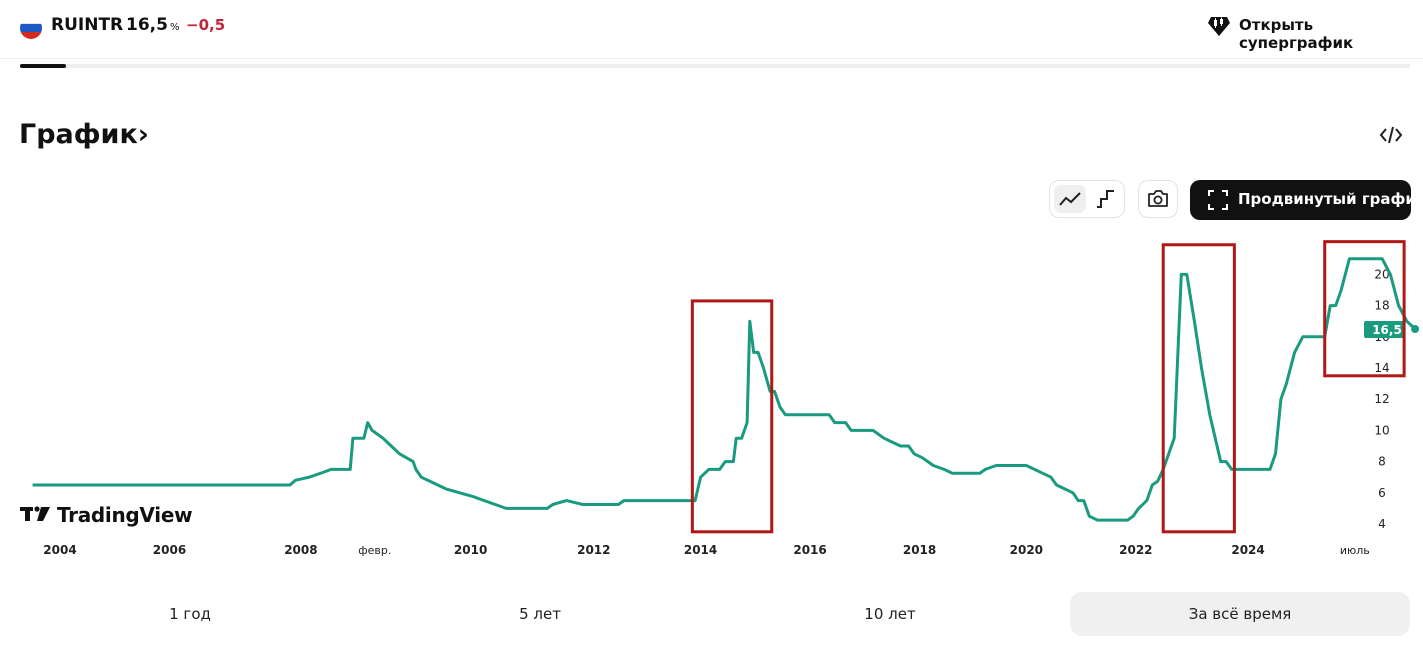  What do you see at coordinates (919, 550) in the screenshot?
I see `x-tick-label: 2018` at bounding box center [919, 550].